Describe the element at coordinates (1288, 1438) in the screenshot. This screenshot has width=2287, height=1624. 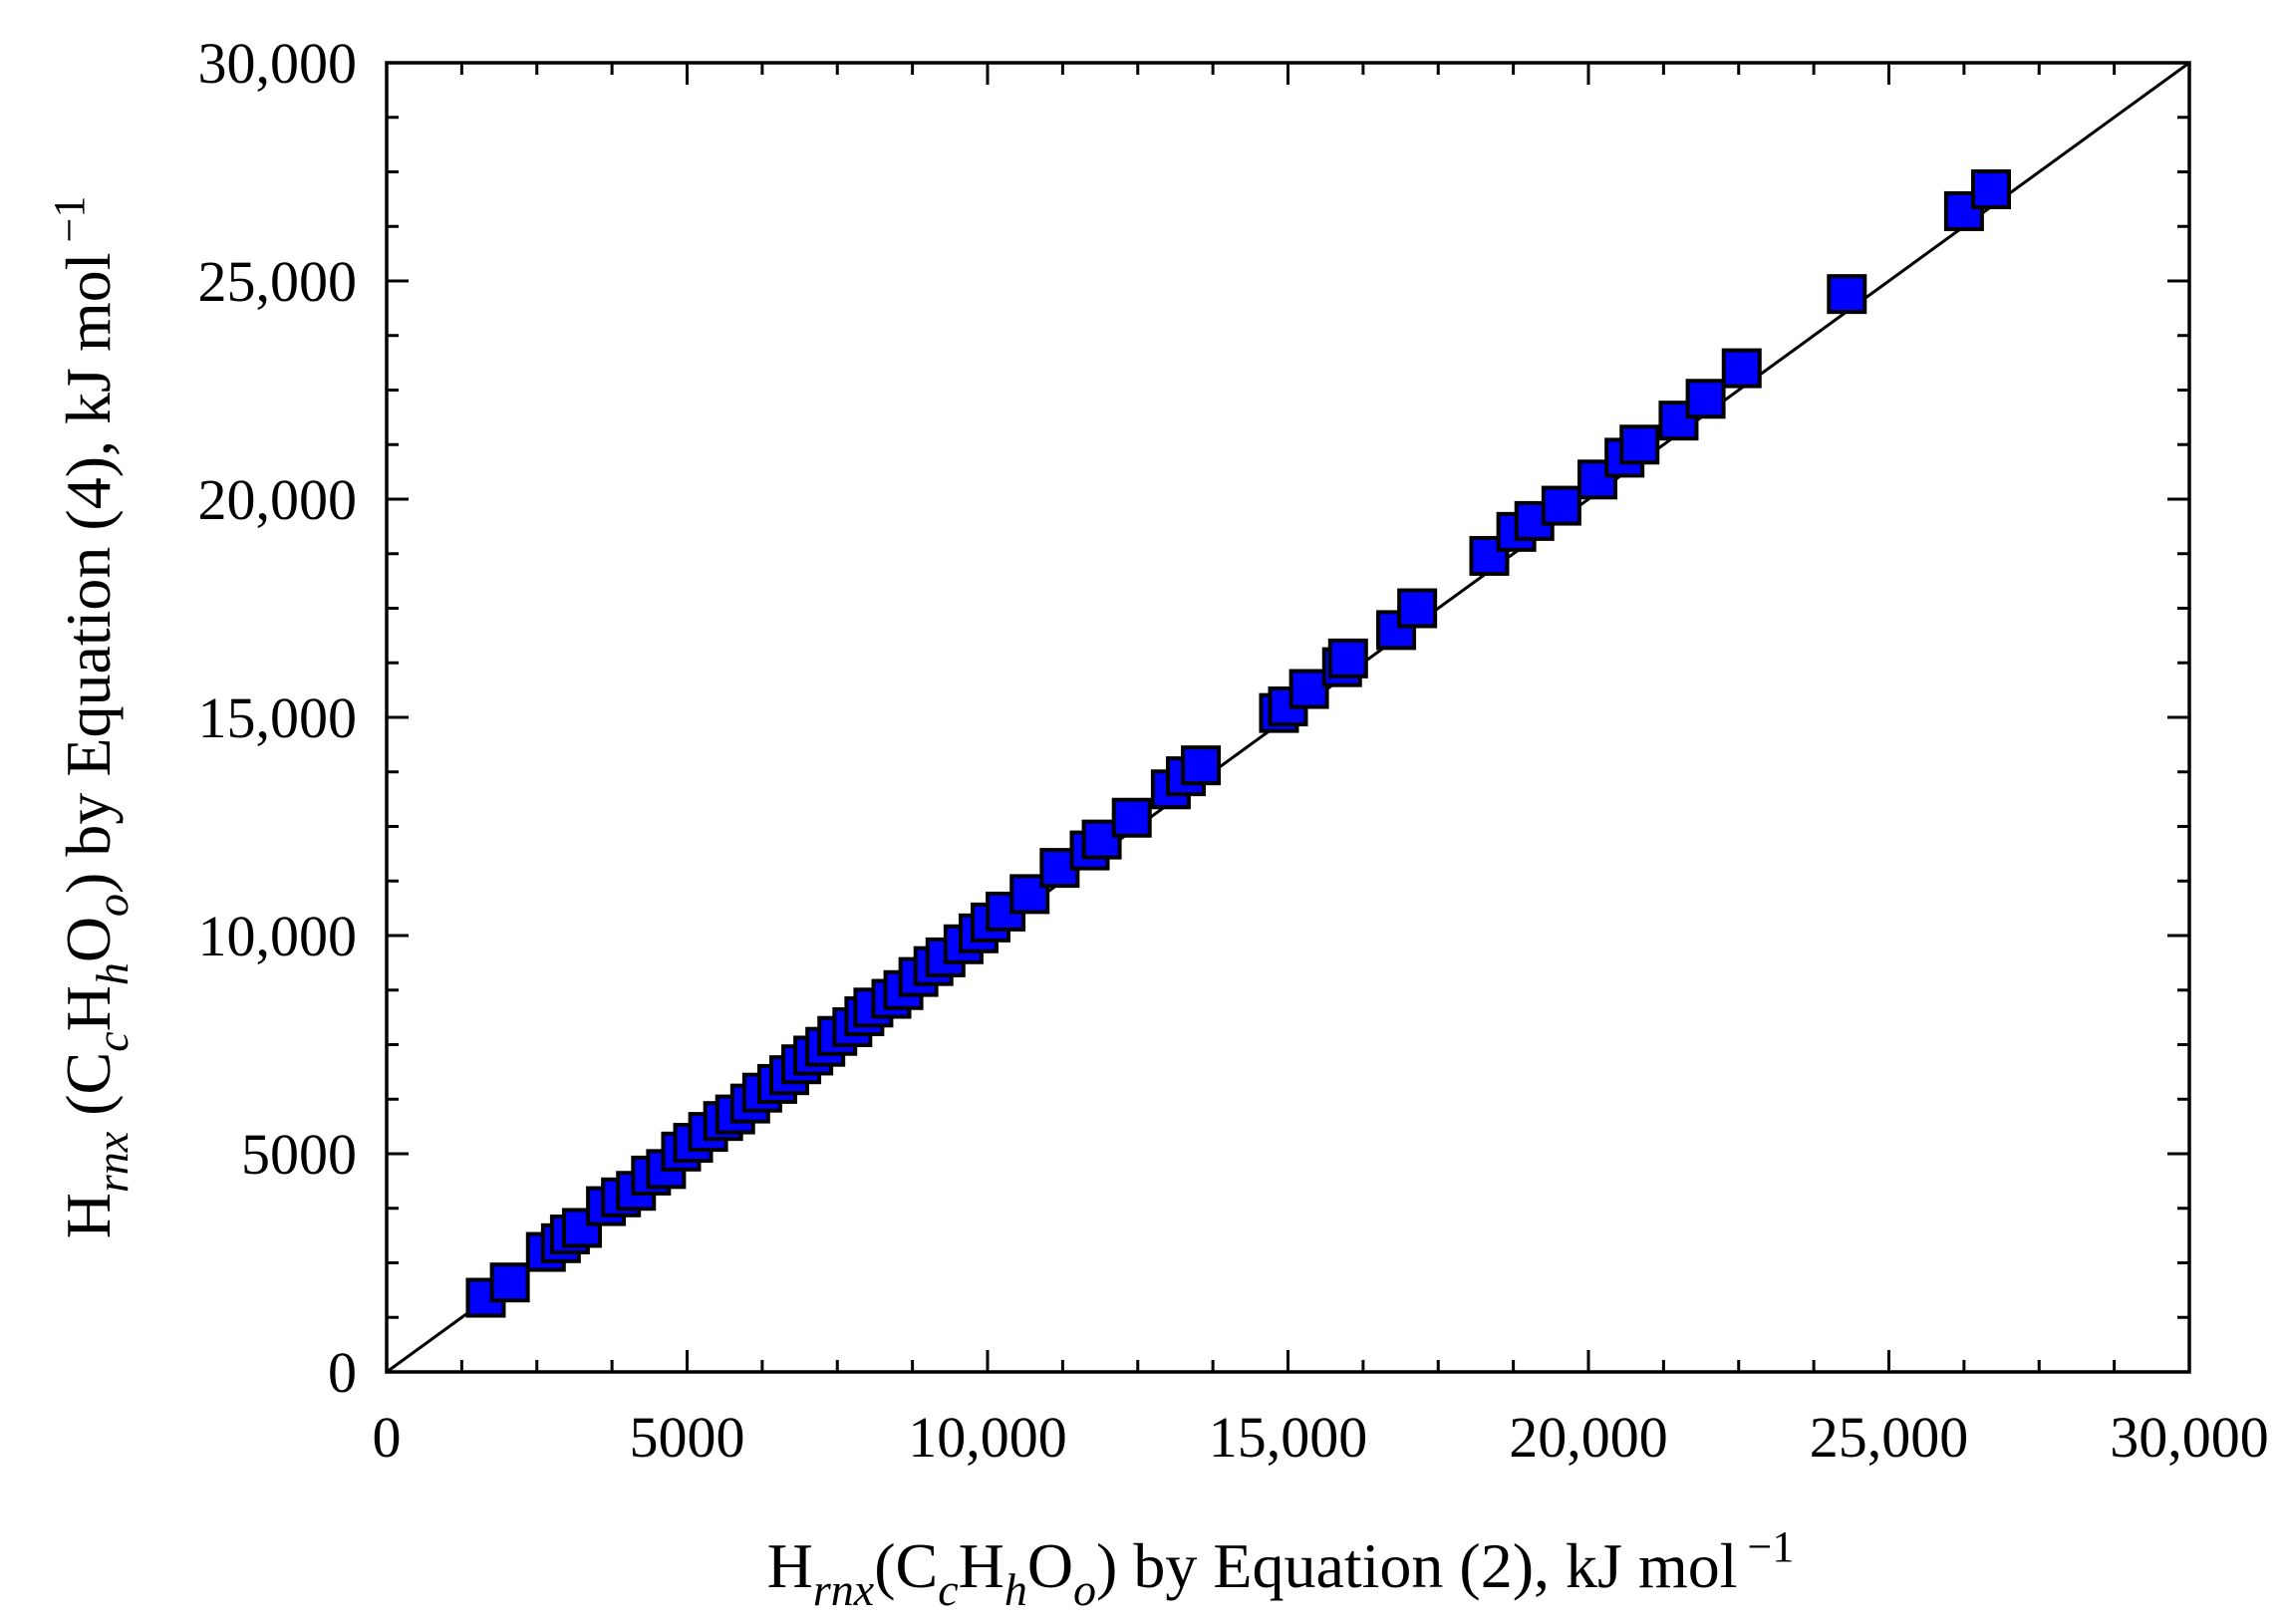
I see `x-tick-label: 15,000` at that location.